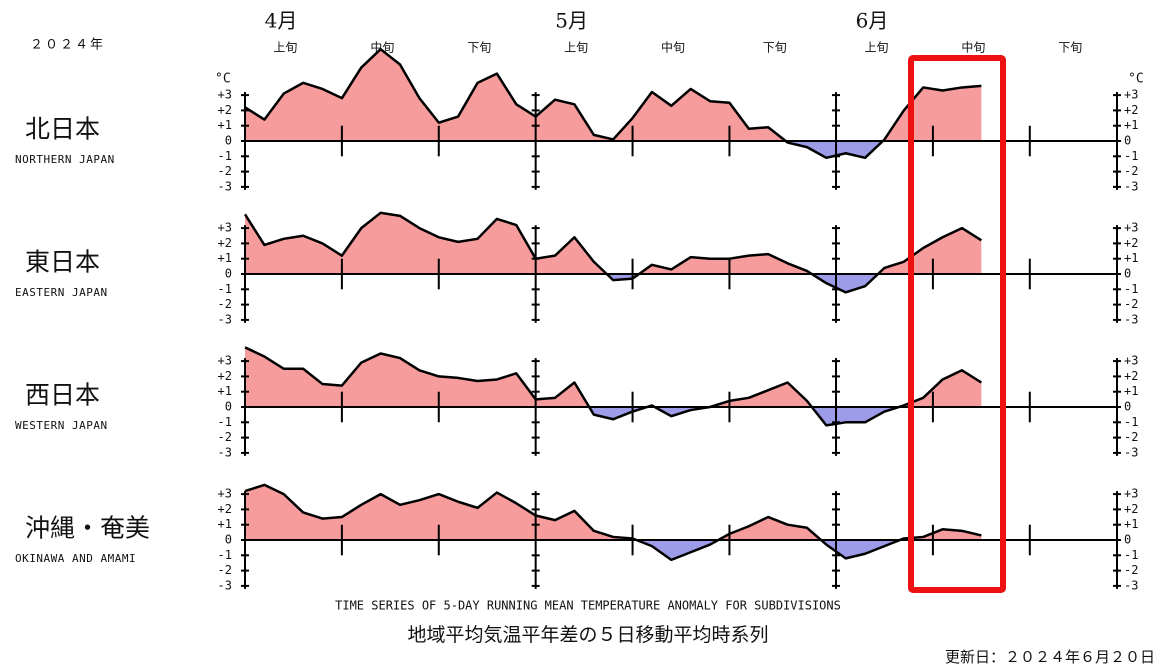 The image size is (1159, 667). I want to click on panel-subtitle: WESTERN JAPAN, so click(61, 425).